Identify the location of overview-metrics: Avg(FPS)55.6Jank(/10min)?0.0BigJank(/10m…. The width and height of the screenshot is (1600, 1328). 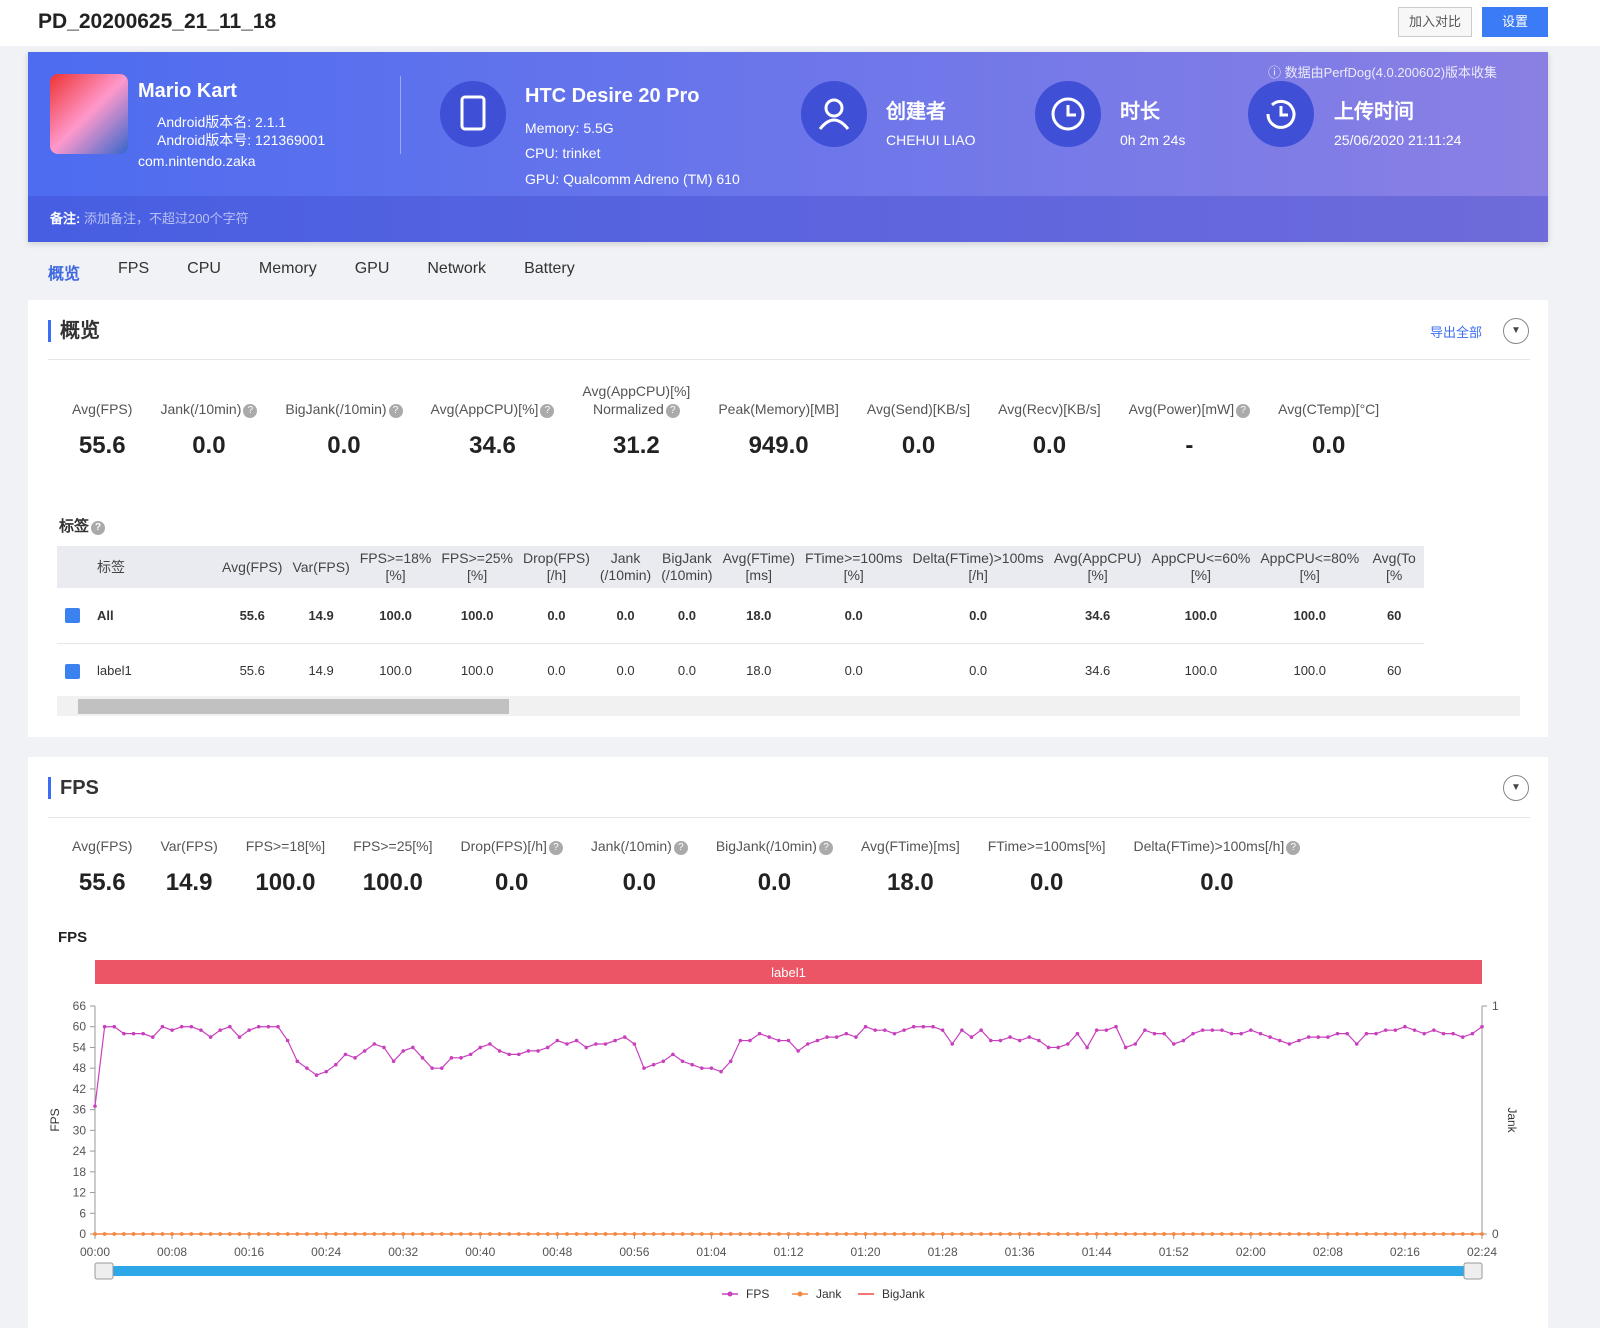
(725, 421).